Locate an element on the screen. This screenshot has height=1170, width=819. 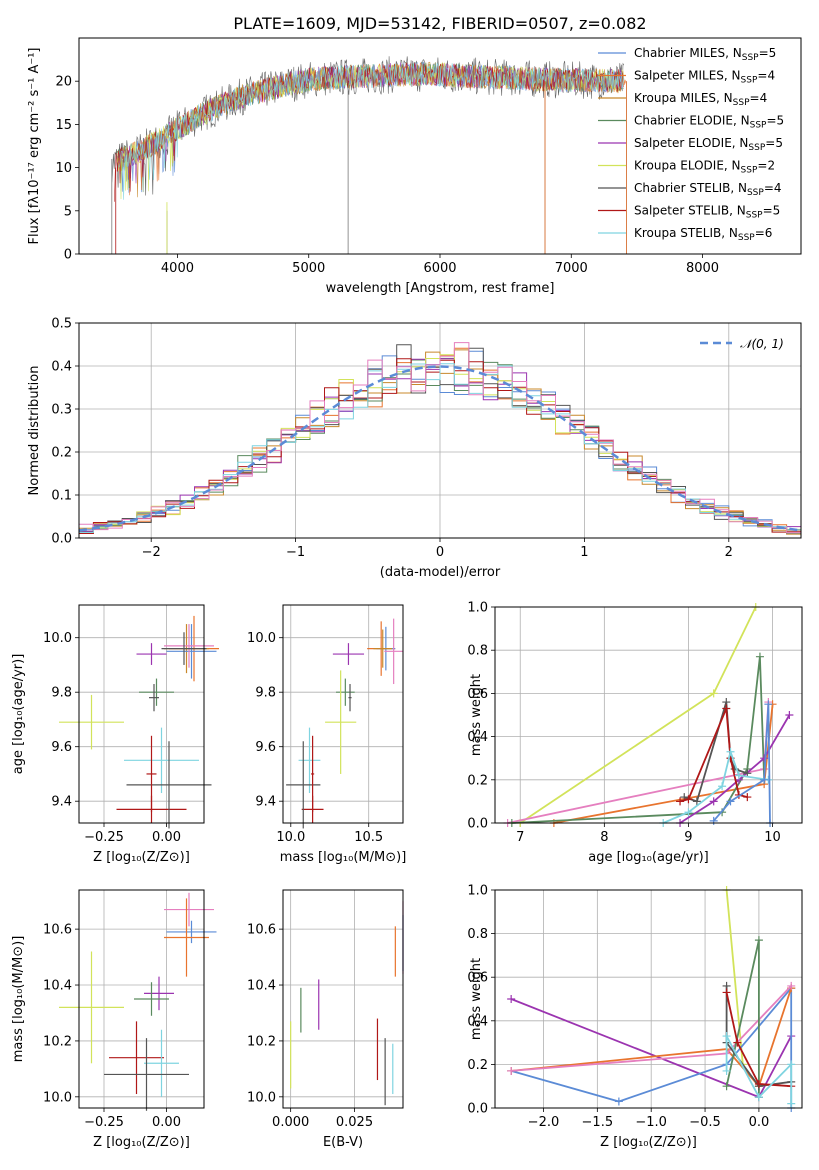
legend-entry: Kroupa STELIB, NSSP=6 is located at coordinates (703, 234).